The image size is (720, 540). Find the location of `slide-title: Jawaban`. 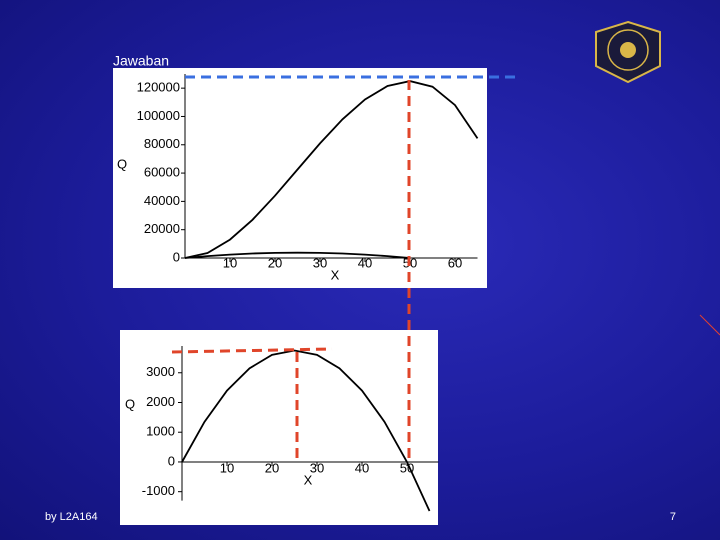

slide-title: Jawaban is located at coordinates (141, 61).